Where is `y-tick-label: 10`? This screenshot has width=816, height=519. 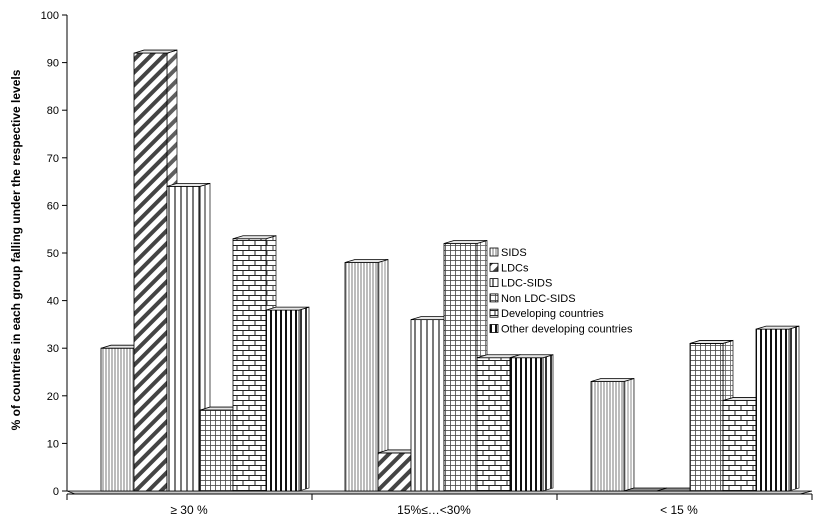 y-tick-label: 10 is located at coordinates (53, 444).